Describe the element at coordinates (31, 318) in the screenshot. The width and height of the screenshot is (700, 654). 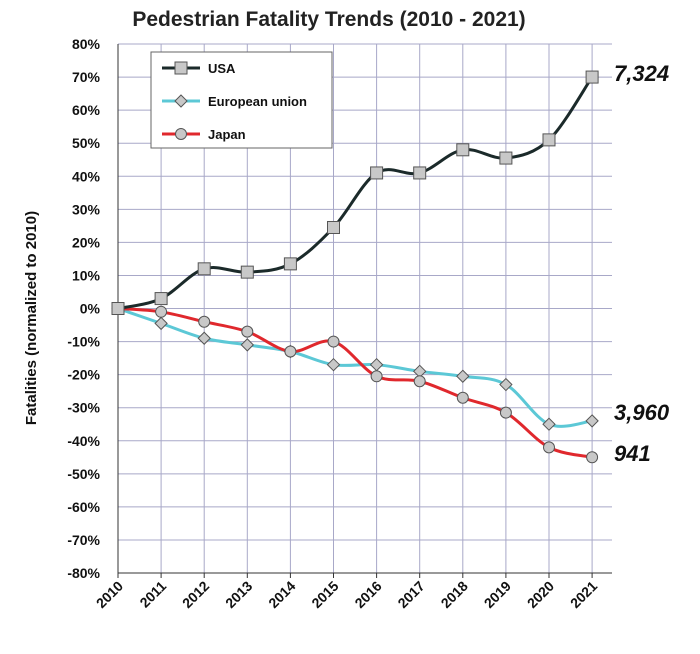
I see `y-axis-label: Fatalities (normalized to 2010)` at that location.